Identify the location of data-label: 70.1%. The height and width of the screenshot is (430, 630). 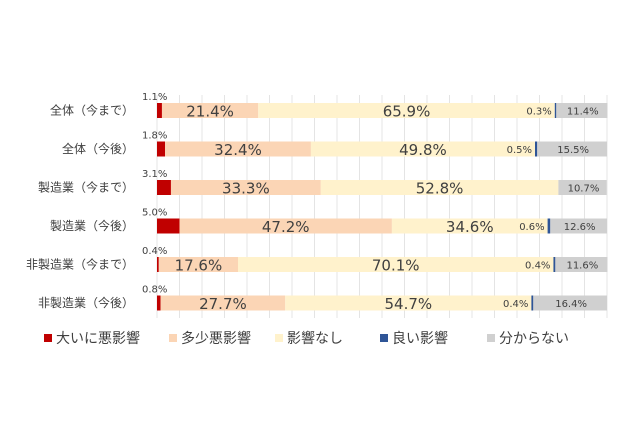
(396, 266).